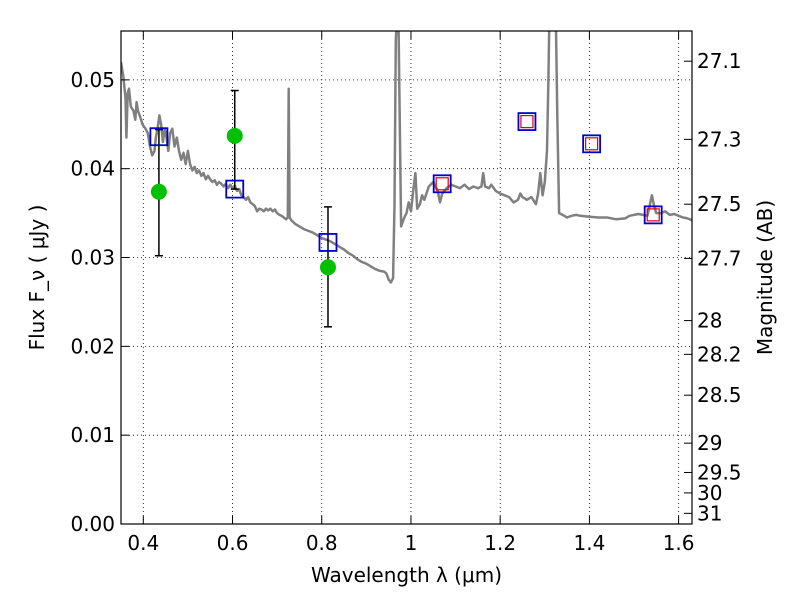 This screenshot has height=600, width=800. What do you see at coordinates (719, 204) in the screenshot?
I see `right-tick-label: 27.5` at bounding box center [719, 204].